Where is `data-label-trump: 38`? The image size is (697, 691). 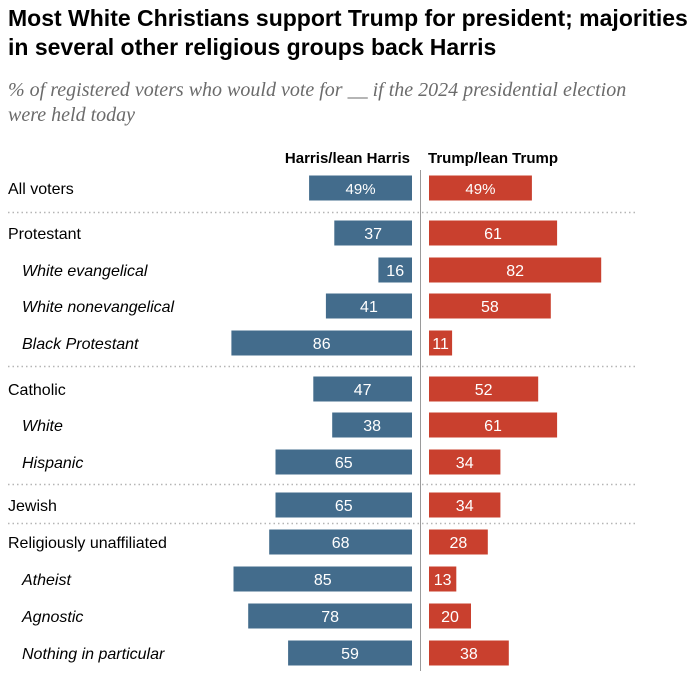 data-label-trump: 38 is located at coordinates (469, 654).